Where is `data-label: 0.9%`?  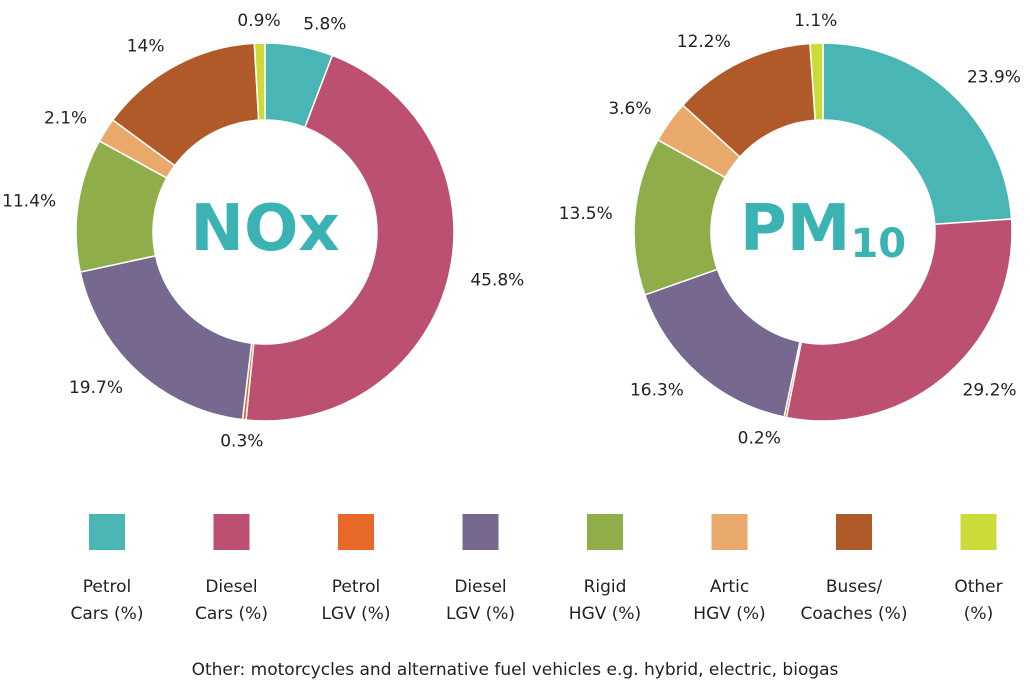
data-label: 0.9% is located at coordinates (258, 21).